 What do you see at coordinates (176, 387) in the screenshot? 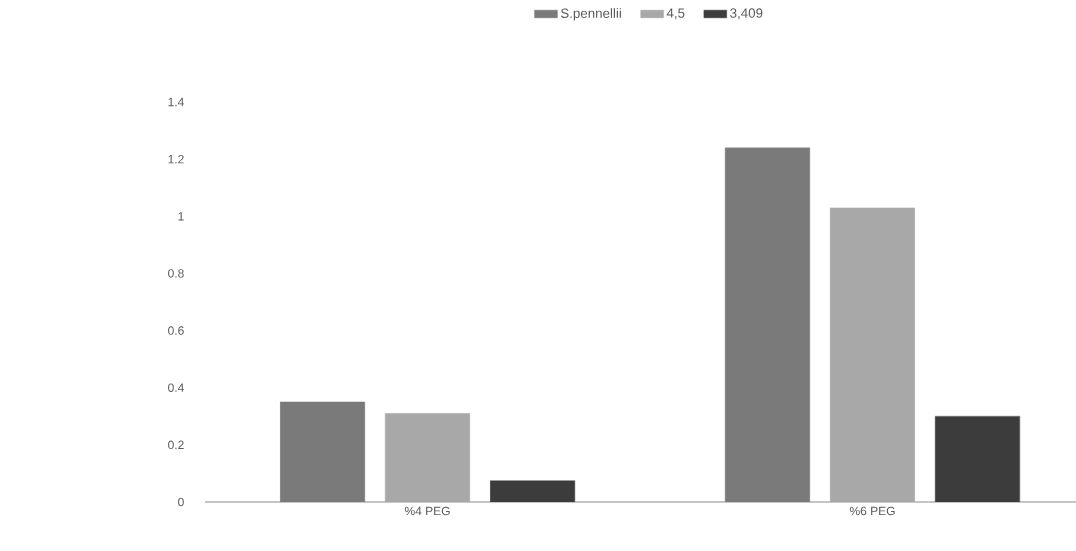
I see `y-tick-label: 0.4` at bounding box center [176, 387].